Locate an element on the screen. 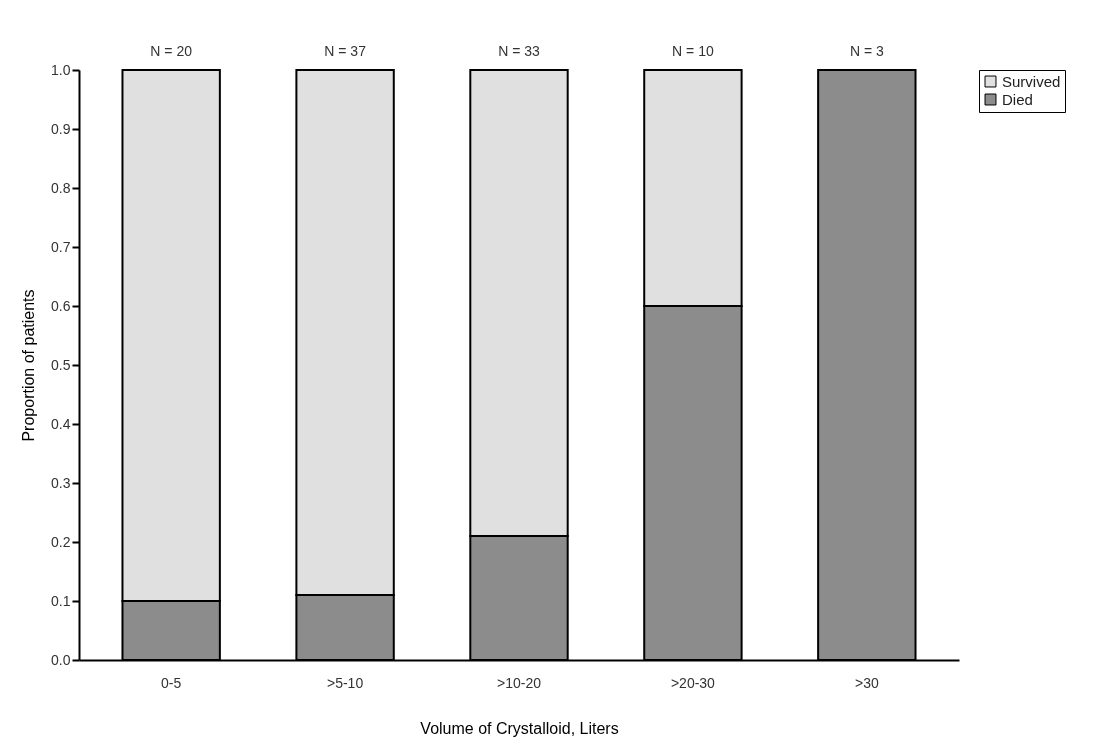  x-tick-label: >5-10 is located at coordinates (345, 682).